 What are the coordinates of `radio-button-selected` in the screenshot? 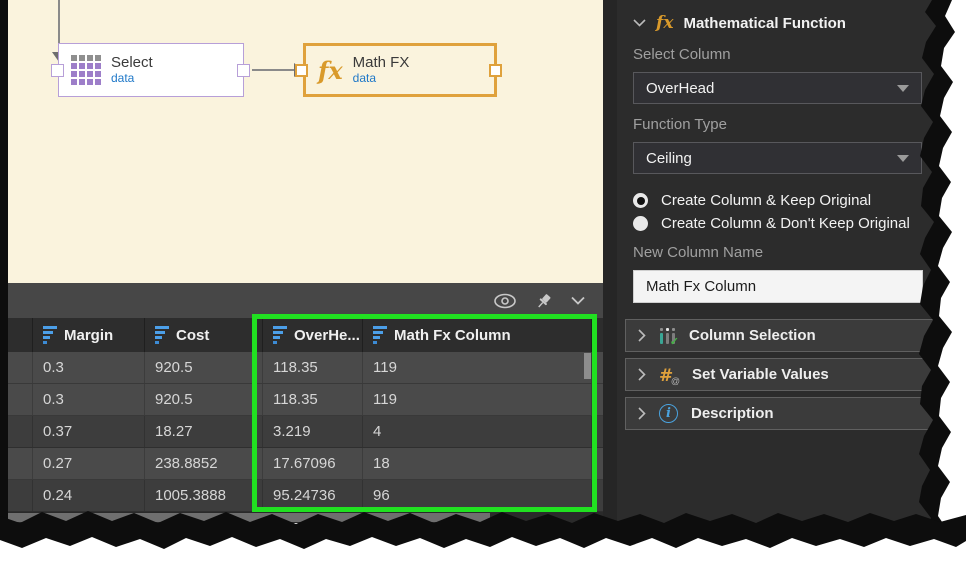 It's located at (640, 200).